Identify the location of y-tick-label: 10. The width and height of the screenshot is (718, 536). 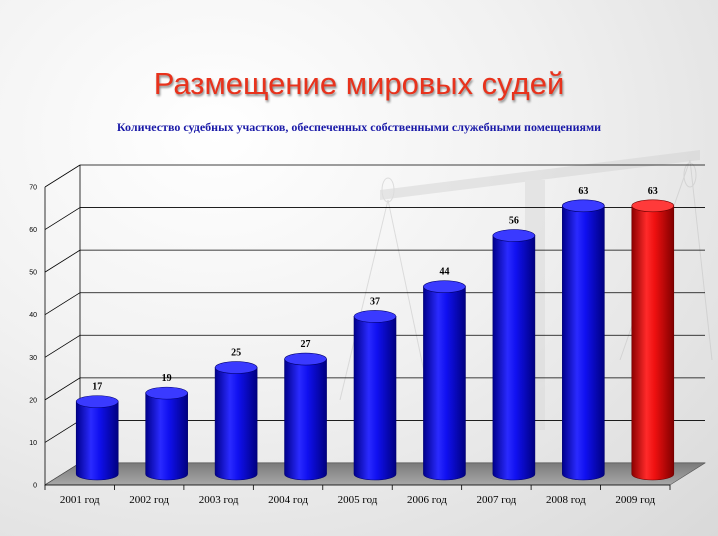
(33, 443).